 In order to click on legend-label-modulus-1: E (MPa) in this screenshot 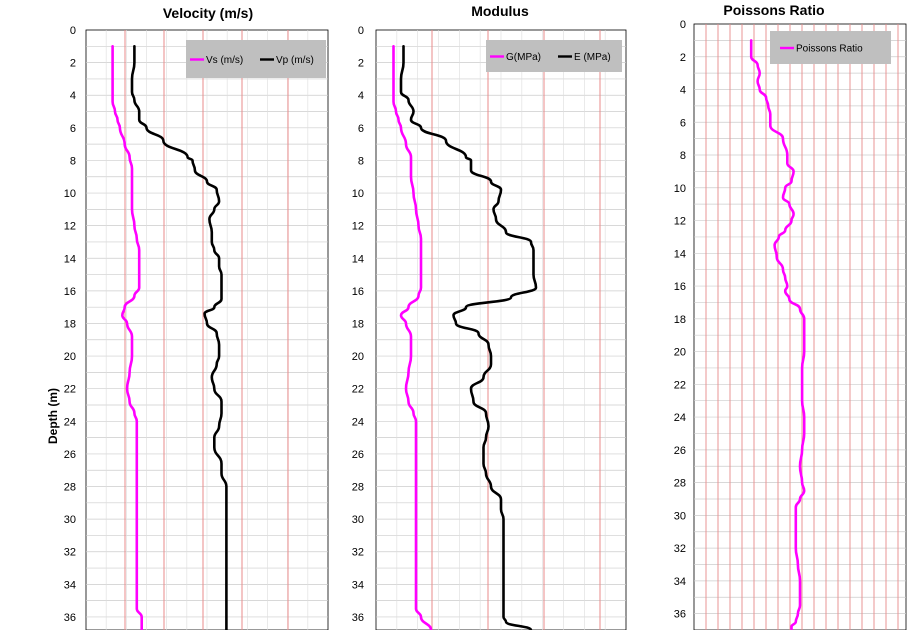, I will do `click(592, 57)`.